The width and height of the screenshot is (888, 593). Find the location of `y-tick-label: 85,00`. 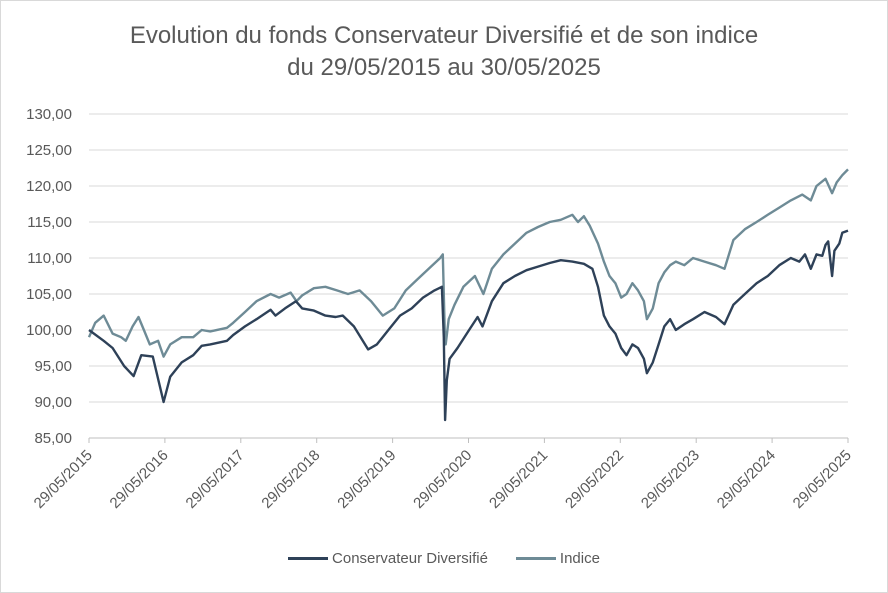

y-tick-label: 85,00 is located at coordinates (53, 438).